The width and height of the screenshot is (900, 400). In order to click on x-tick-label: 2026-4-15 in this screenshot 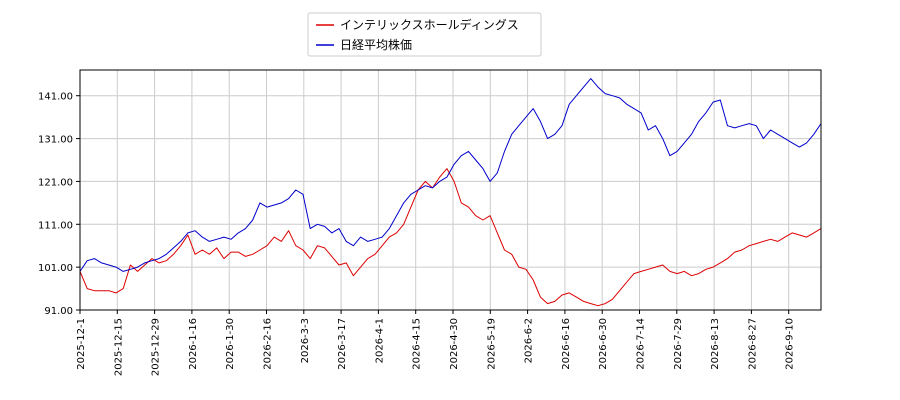, I will do `click(417, 344)`.